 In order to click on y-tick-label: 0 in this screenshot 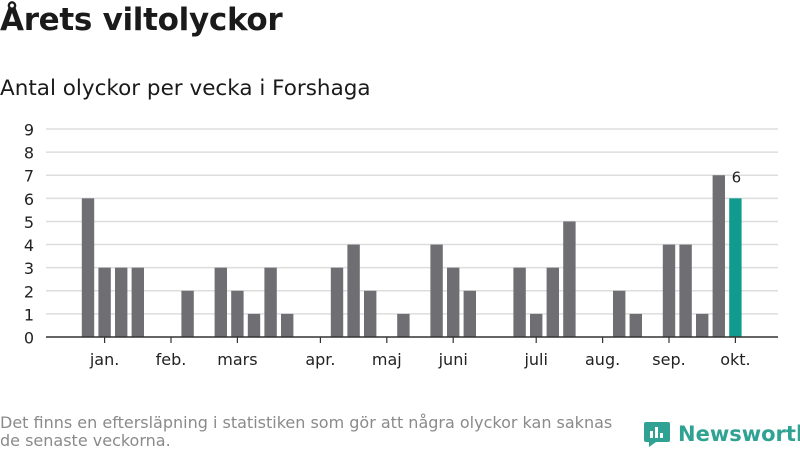, I will do `click(29, 338)`.